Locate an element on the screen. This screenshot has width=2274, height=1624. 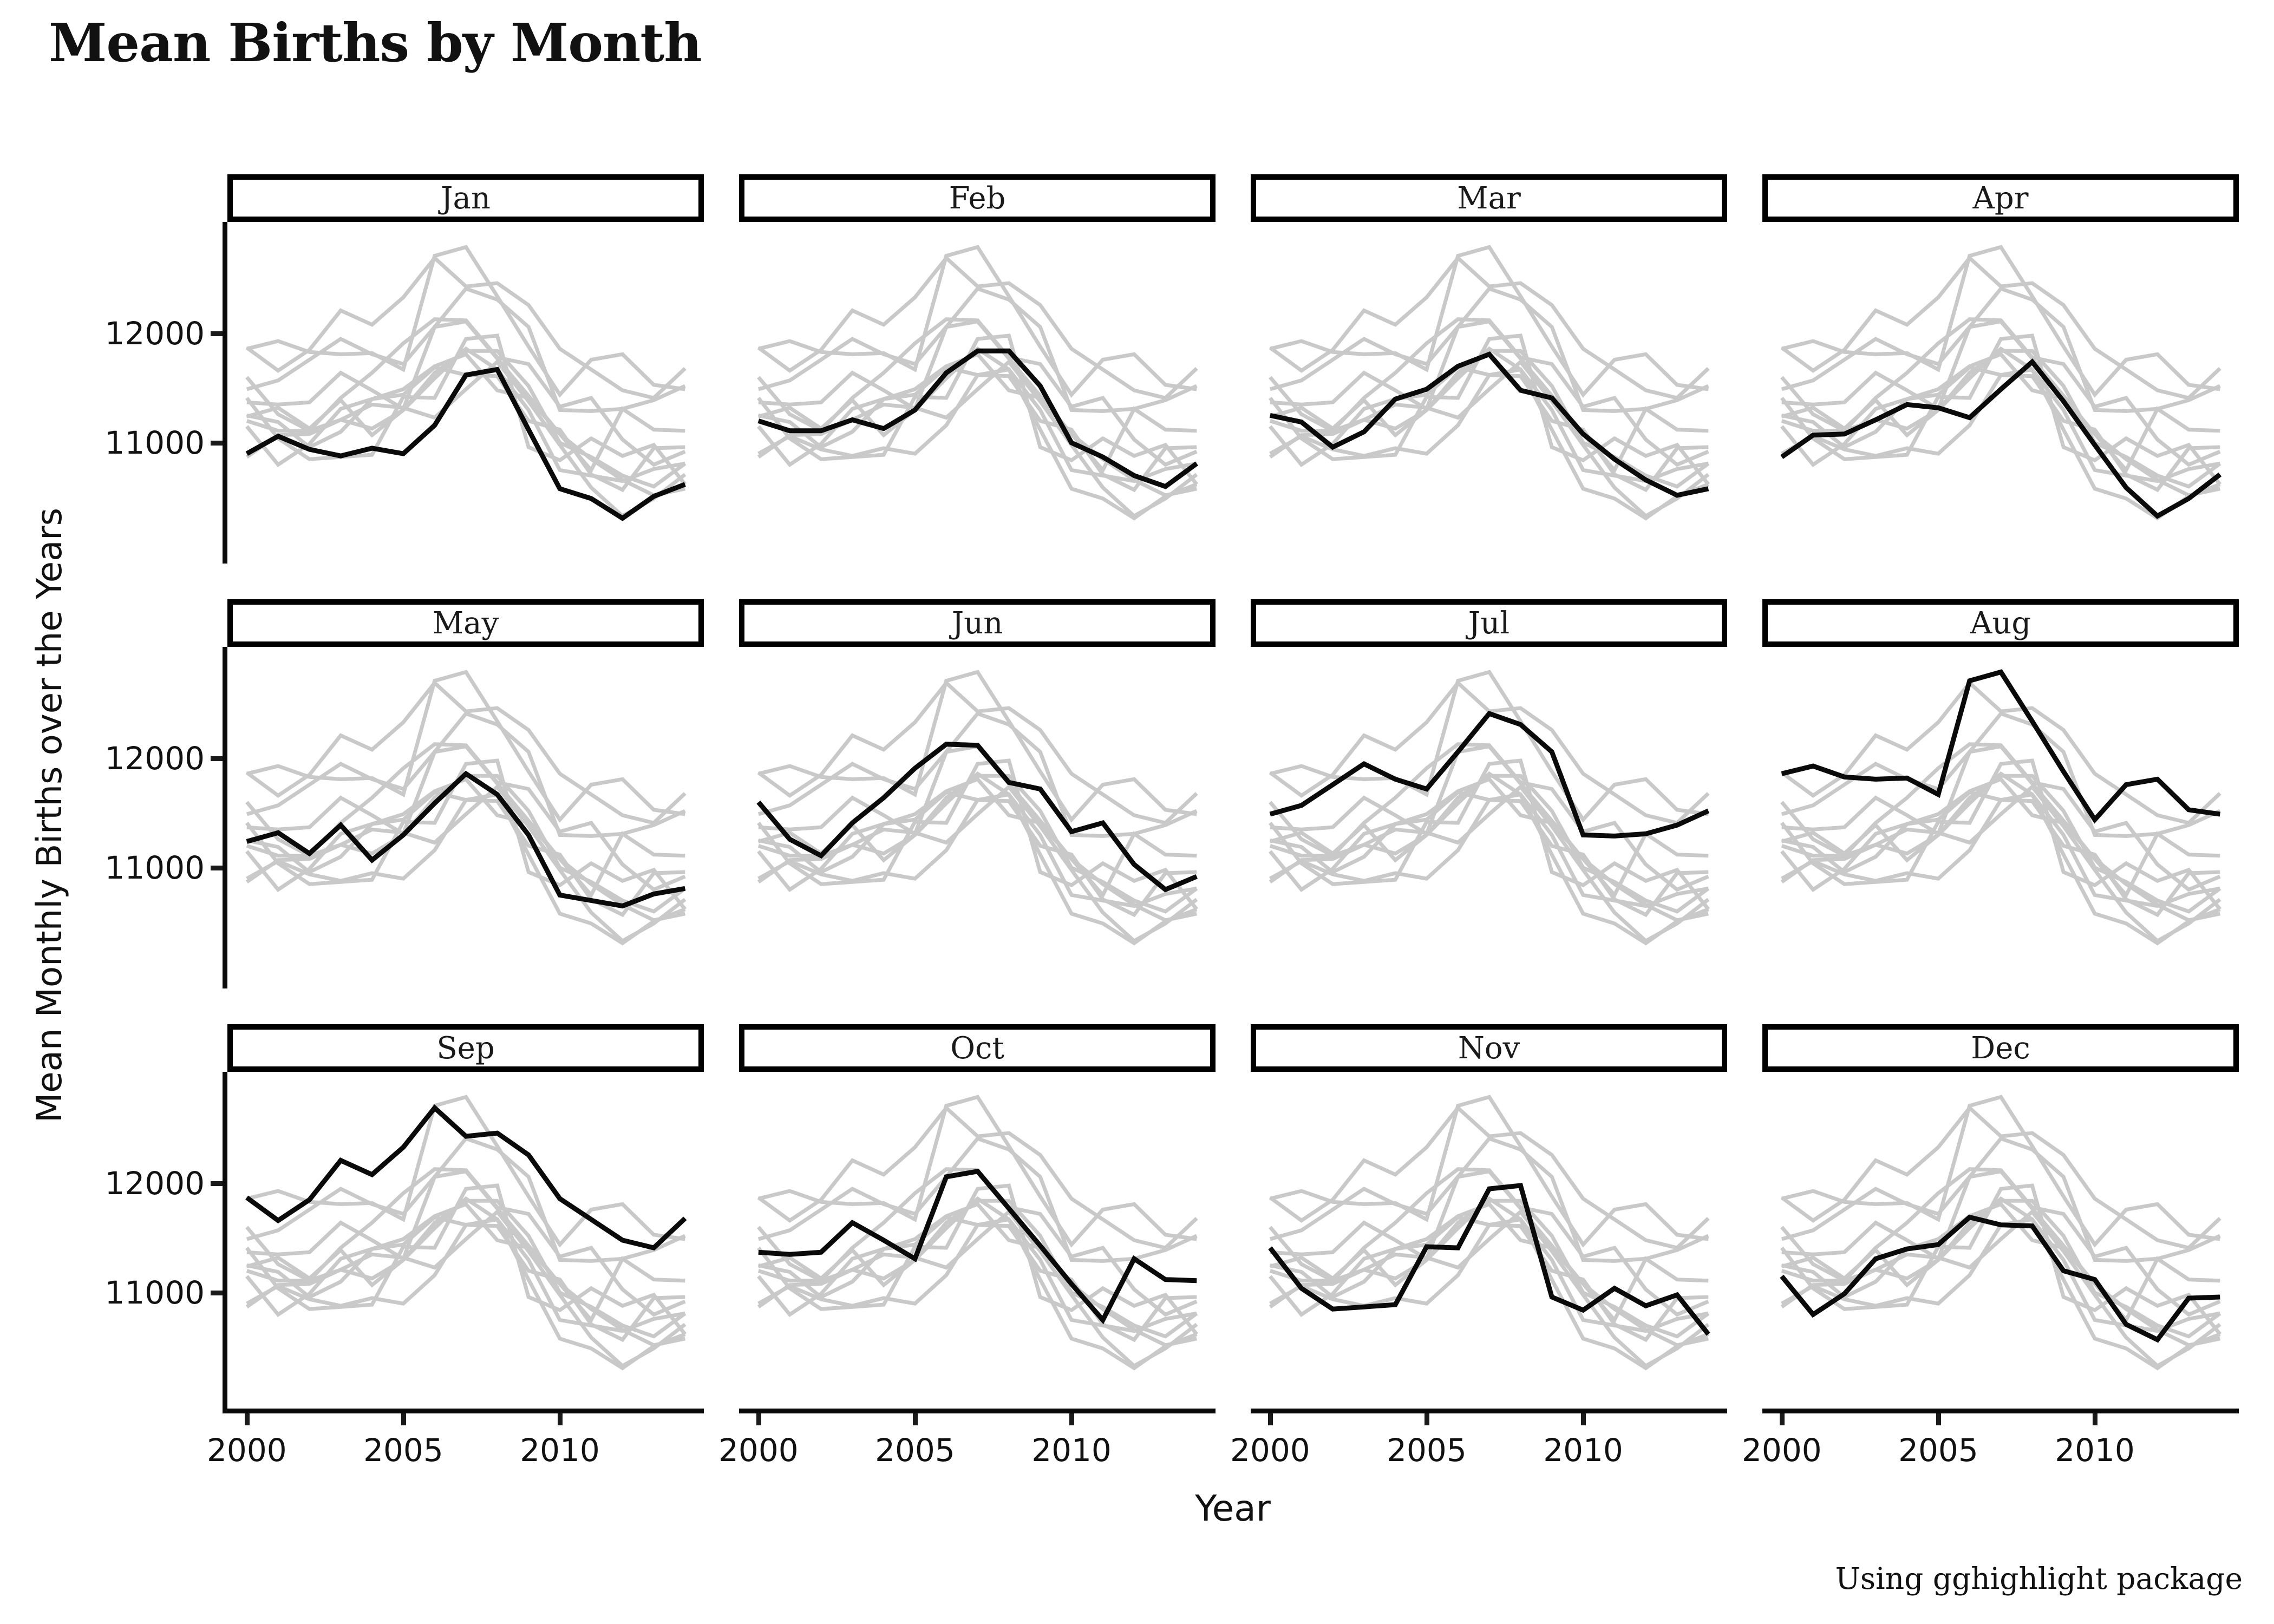
facet-strip-jan: Jan is located at coordinates (466, 198).